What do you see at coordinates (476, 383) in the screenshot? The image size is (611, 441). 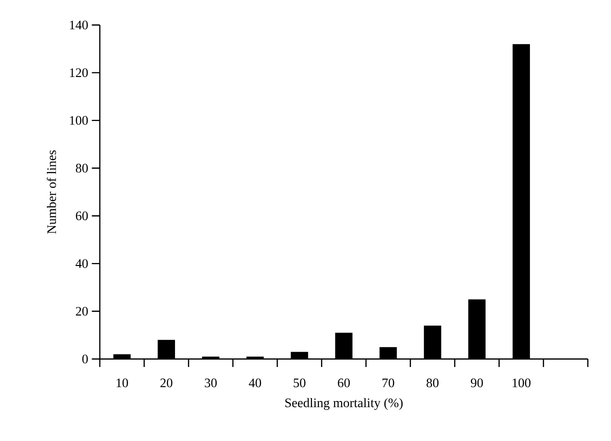 I see `x-tick-label: 90` at bounding box center [476, 383].